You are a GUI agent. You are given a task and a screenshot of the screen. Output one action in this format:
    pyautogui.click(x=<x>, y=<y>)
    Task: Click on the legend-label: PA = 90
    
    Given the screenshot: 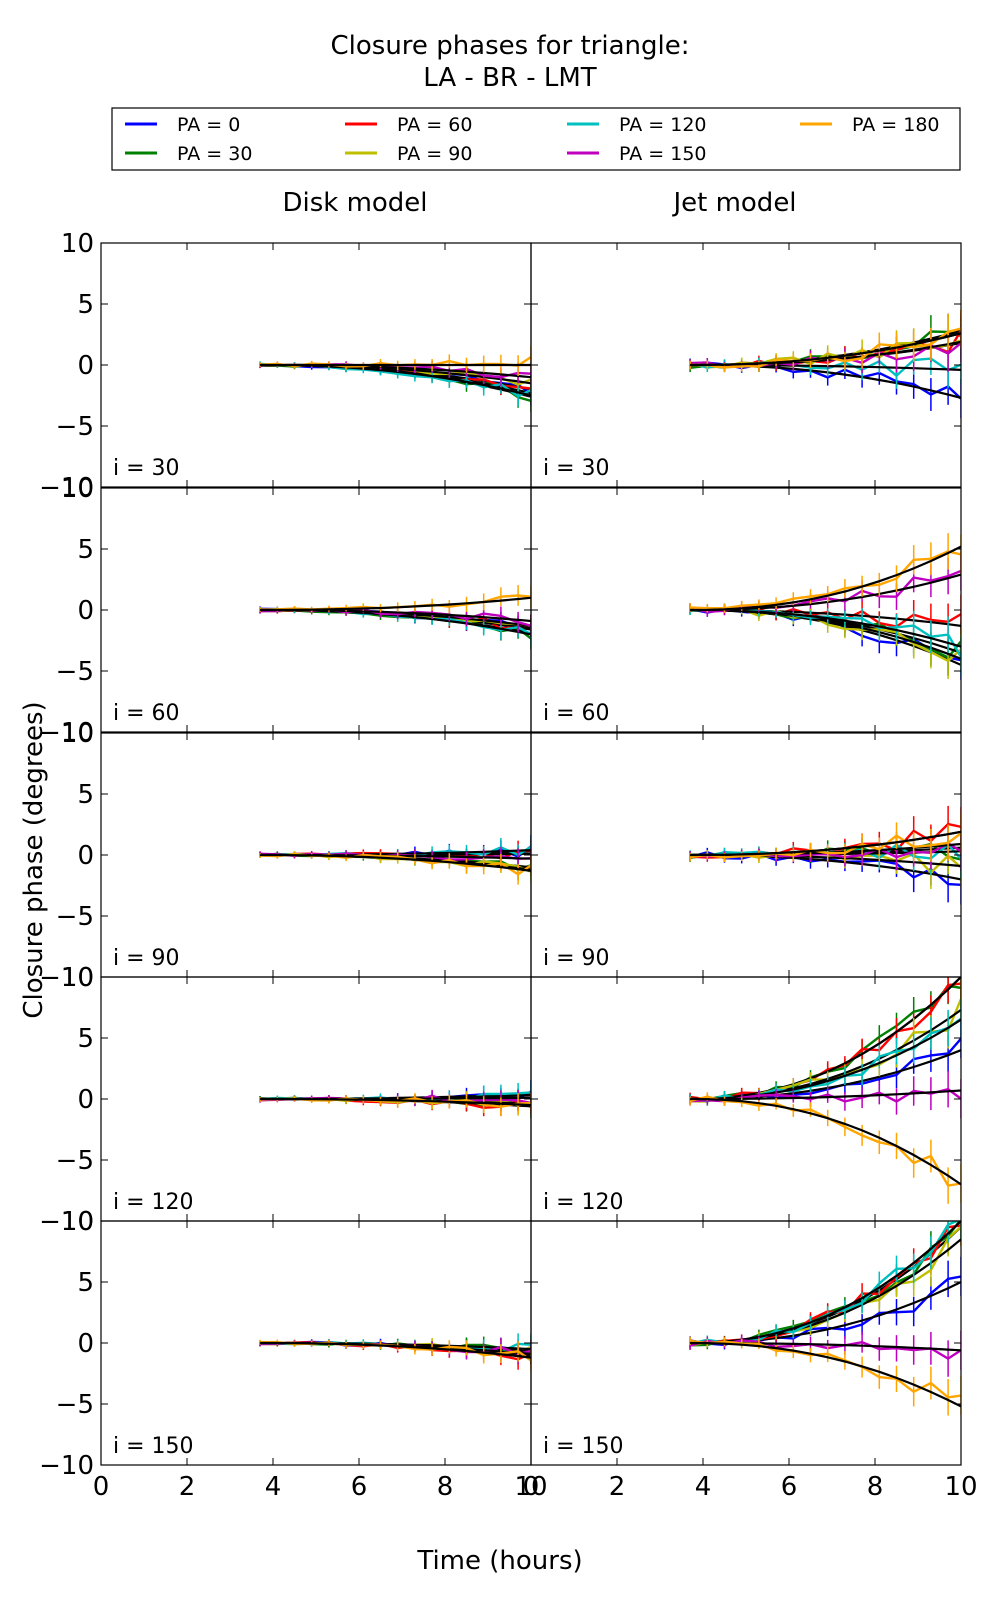 What is the action you would take?
    pyautogui.click(x=434, y=154)
    